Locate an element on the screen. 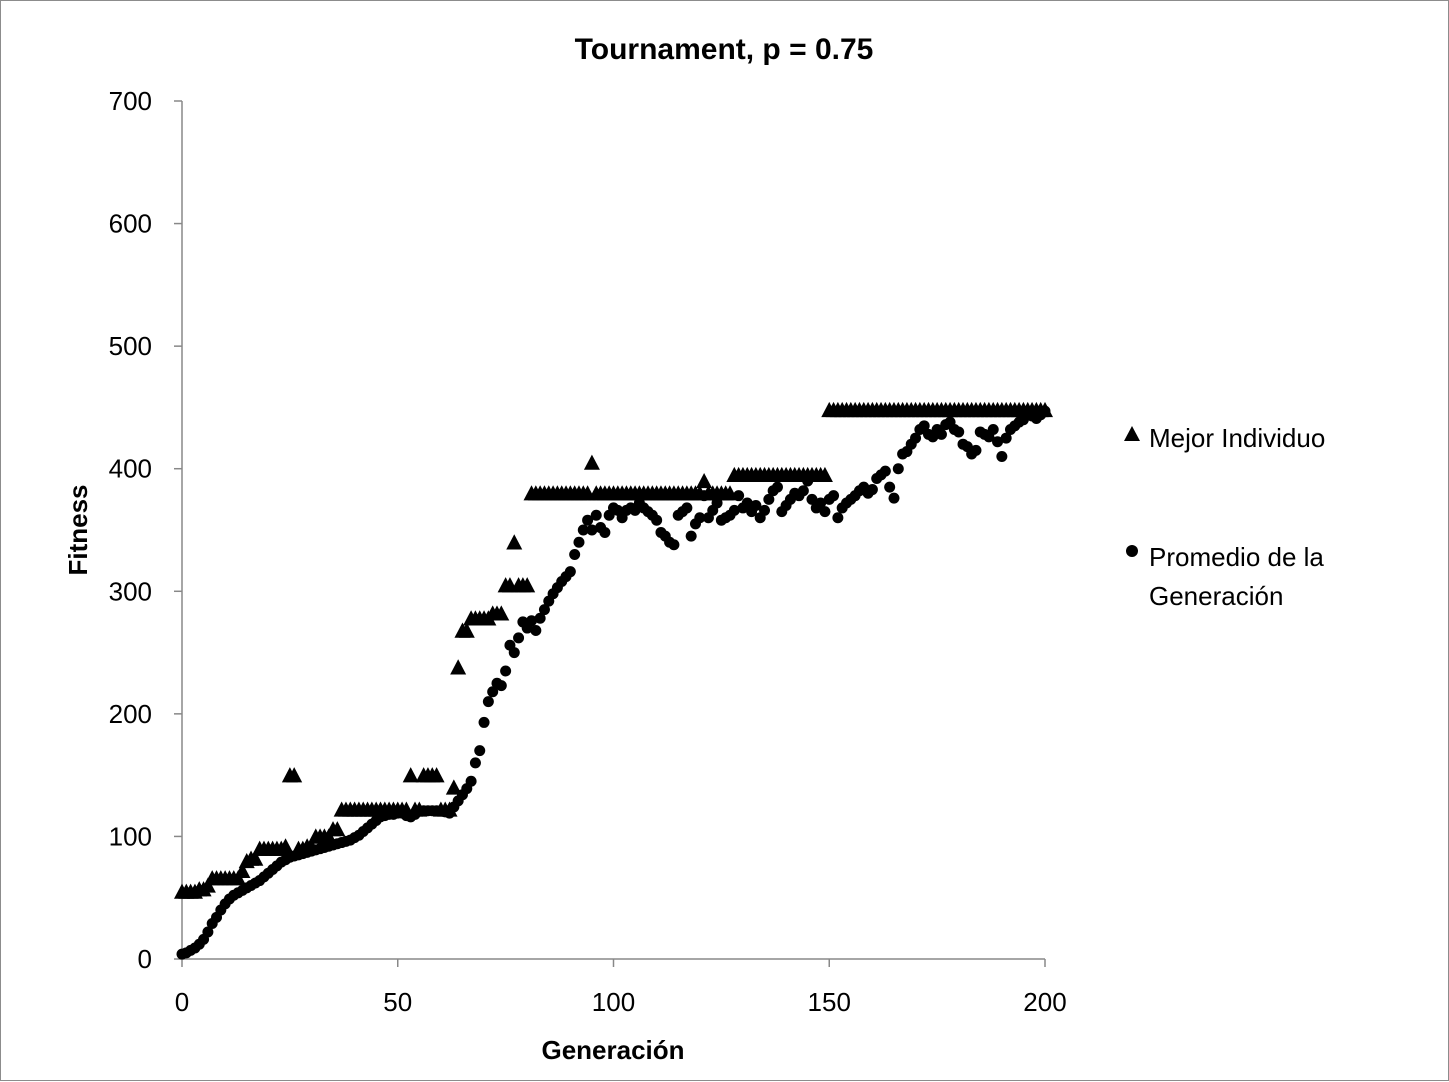  legend-item-promedio: Promedio de la Generación is located at coordinates (1225, 576).